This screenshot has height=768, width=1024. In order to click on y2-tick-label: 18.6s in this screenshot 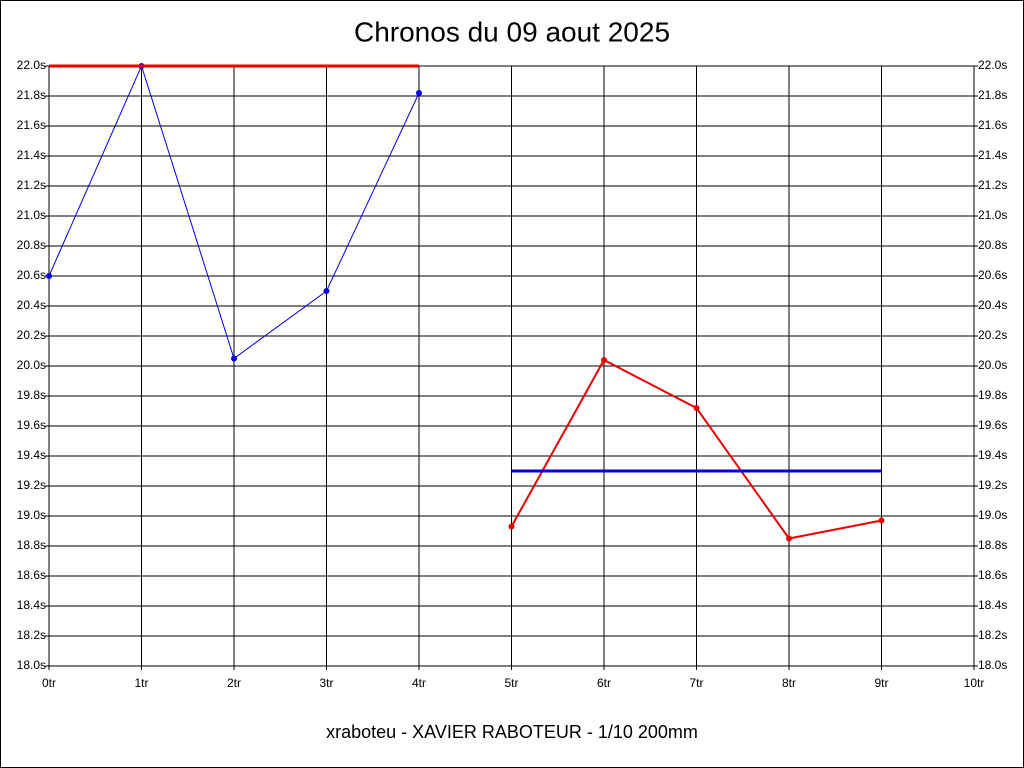, I will do `click(992, 575)`.